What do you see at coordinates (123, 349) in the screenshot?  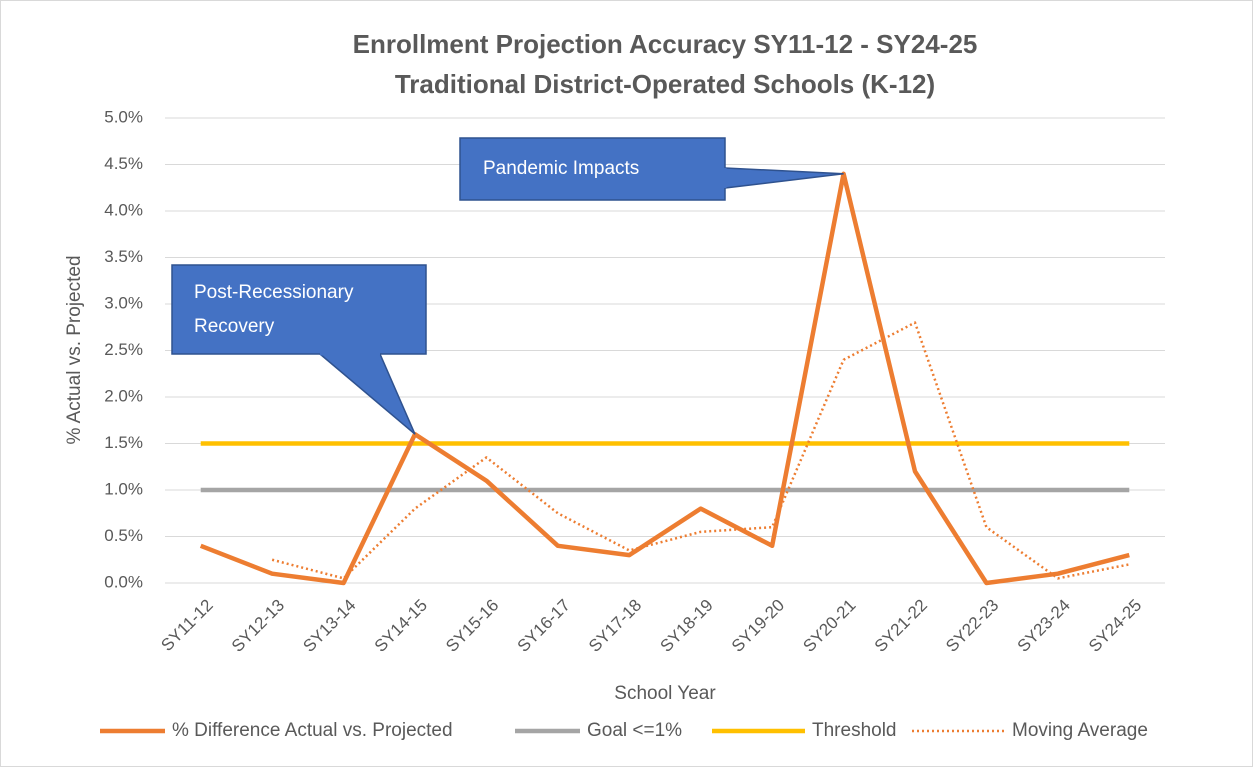 I see `y-tick-label: 2.5%` at bounding box center [123, 349].